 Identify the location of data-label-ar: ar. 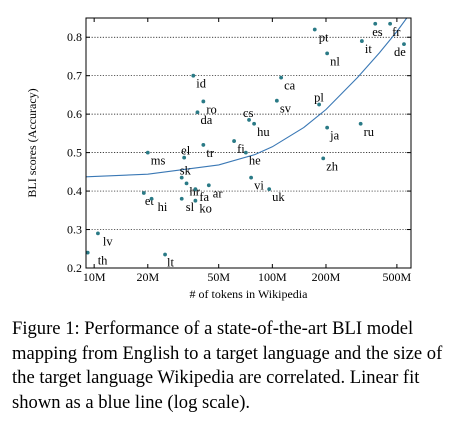
(218, 193).